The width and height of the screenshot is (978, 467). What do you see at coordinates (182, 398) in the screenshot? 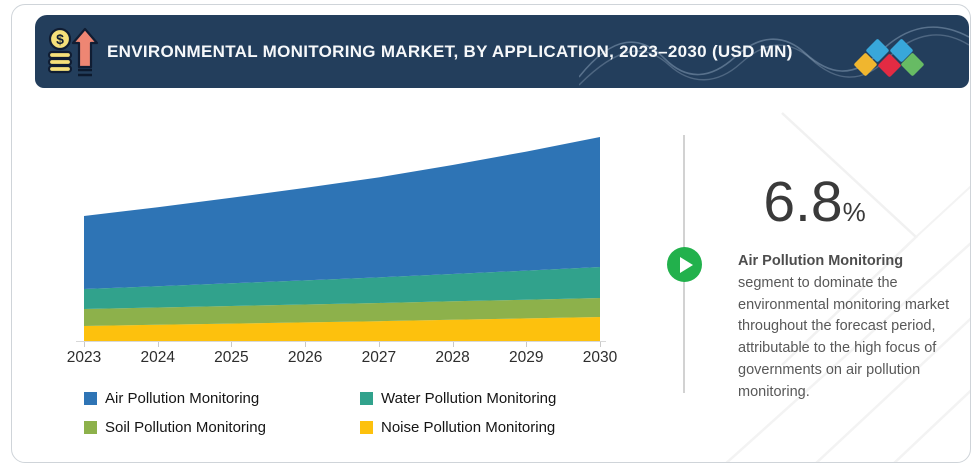
I see `legend-label: Air Pollution Monitoring` at bounding box center [182, 398].